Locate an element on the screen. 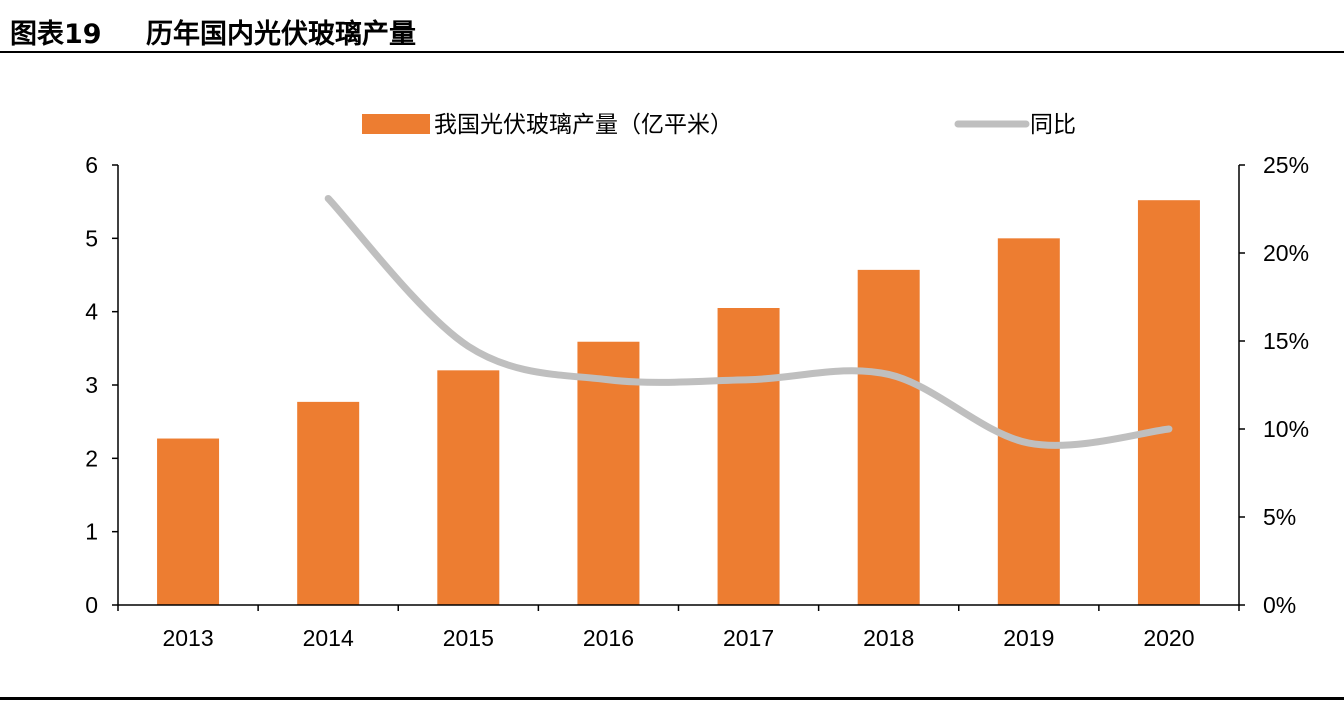  right-tick-label: 0% is located at coordinates (1279, 605).